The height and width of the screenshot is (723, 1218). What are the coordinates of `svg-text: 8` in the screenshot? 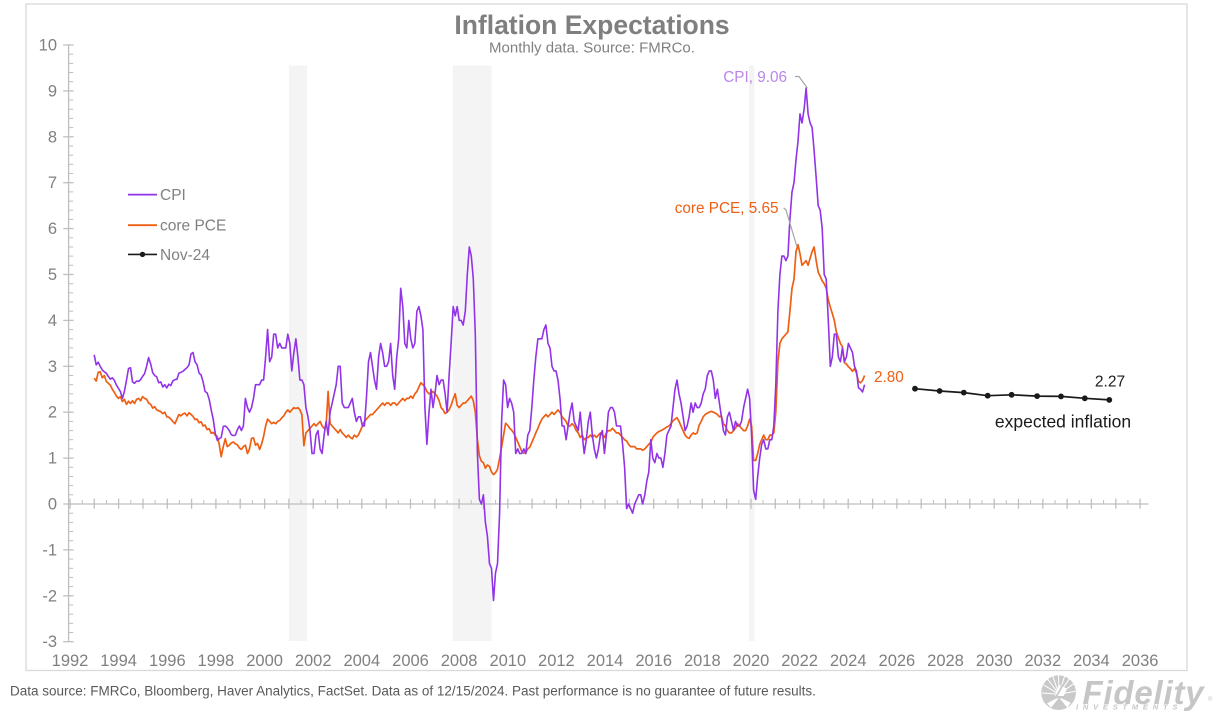 It's located at (52, 137).